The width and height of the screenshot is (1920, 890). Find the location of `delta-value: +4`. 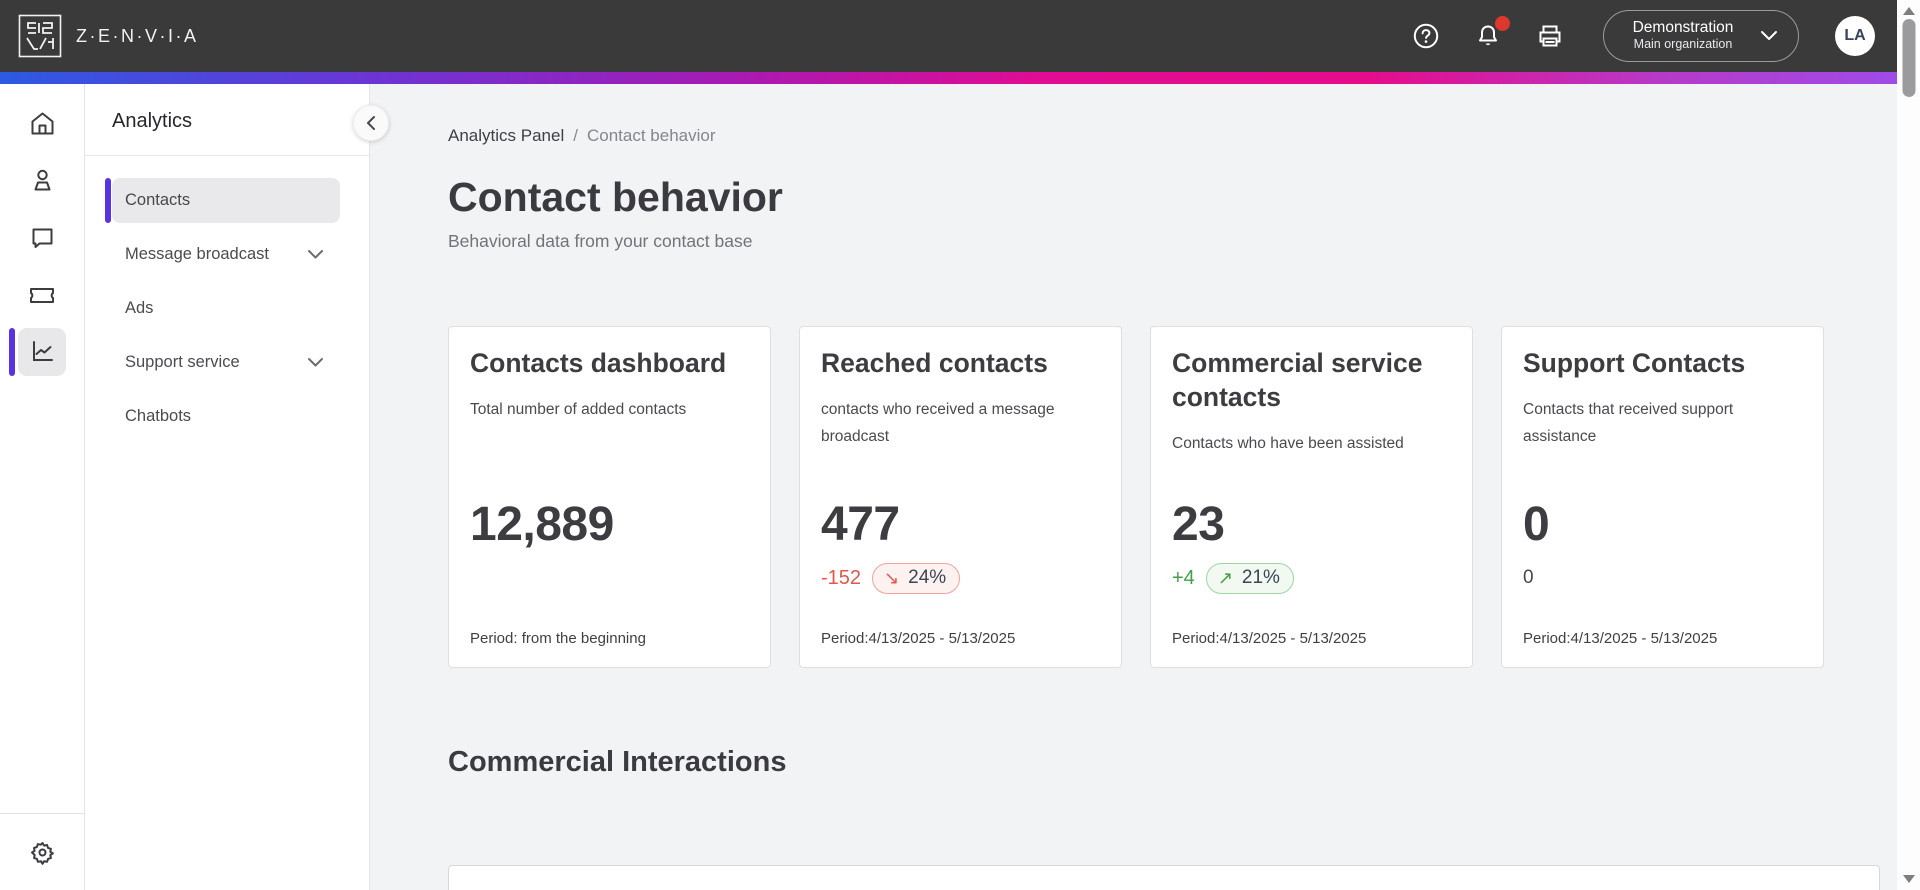

delta-value: +4 is located at coordinates (1183, 577).